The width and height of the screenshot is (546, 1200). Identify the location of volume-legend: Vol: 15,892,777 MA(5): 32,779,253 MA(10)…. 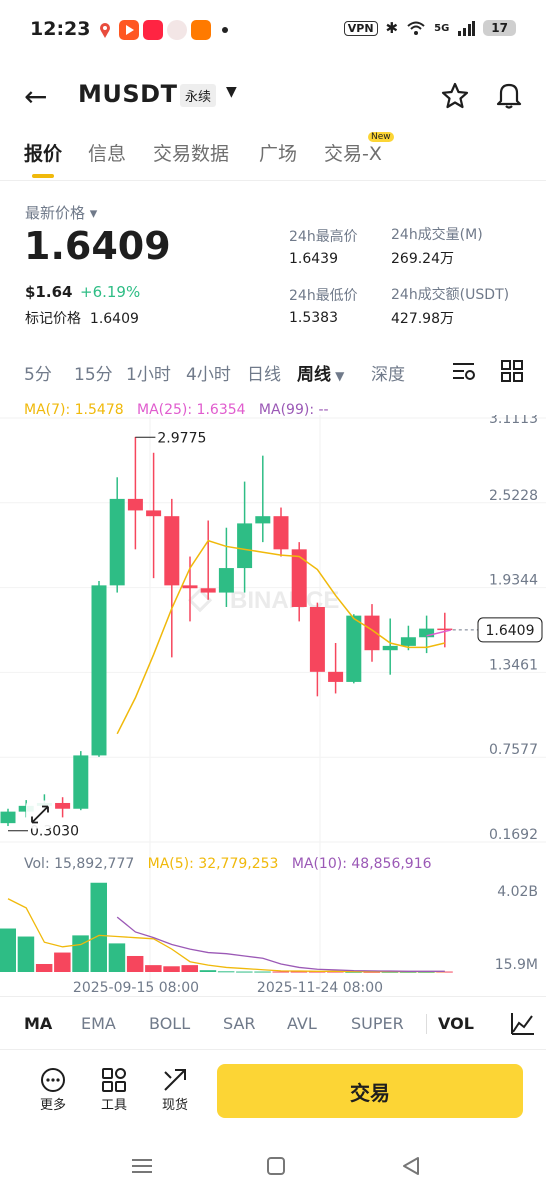
(228, 864).